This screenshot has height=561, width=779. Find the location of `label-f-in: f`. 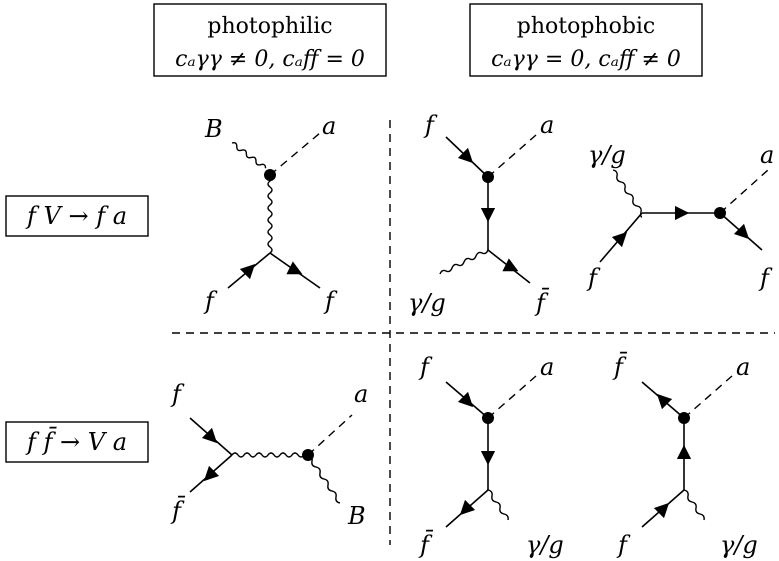

label-f-in: f is located at coordinates (210, 301).